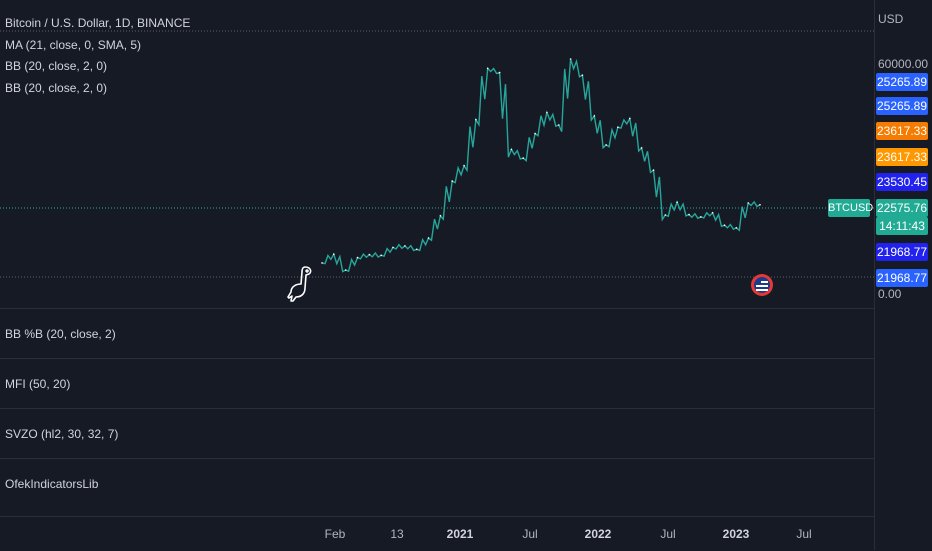 The height and width of the screenshot is (551, 932). Describe the element at coordinates (56, 87) in the screenshot. I see `legend-indicator-bb-2: BB (20, close, 2, 0)` at that location.